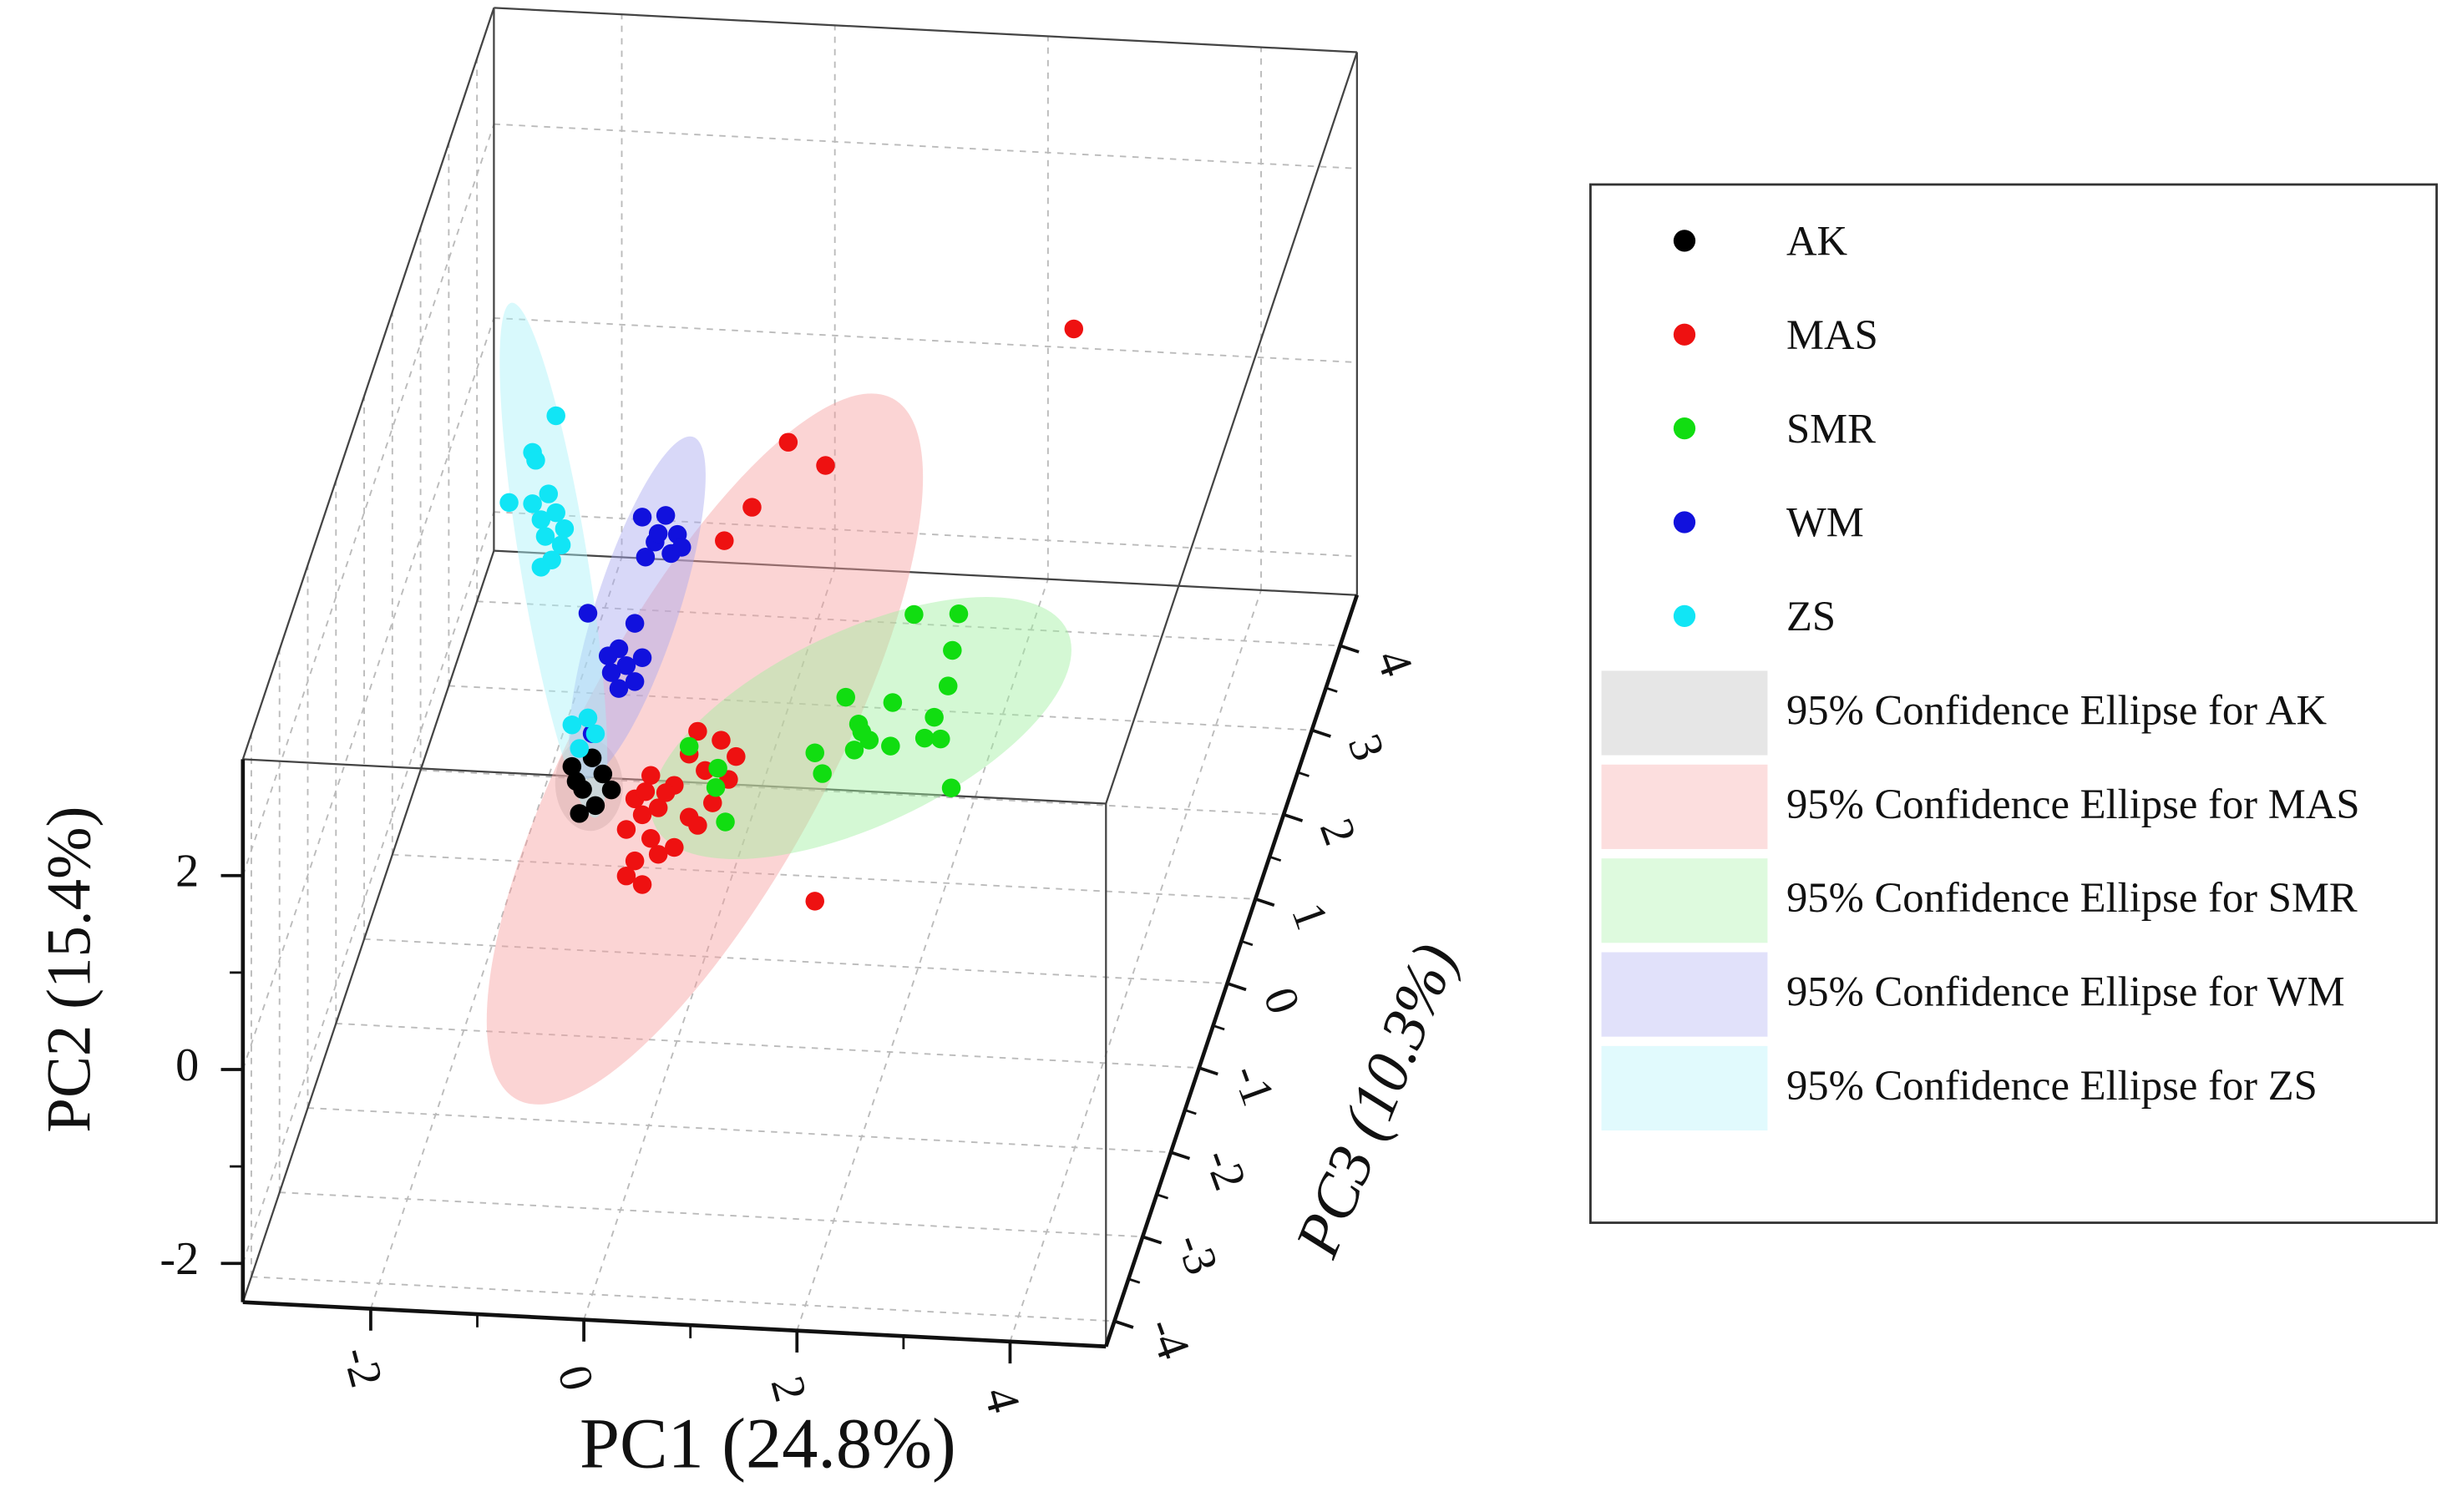  I want to click on y-axis-title: PC2 (15.4%), so click(69, 970).